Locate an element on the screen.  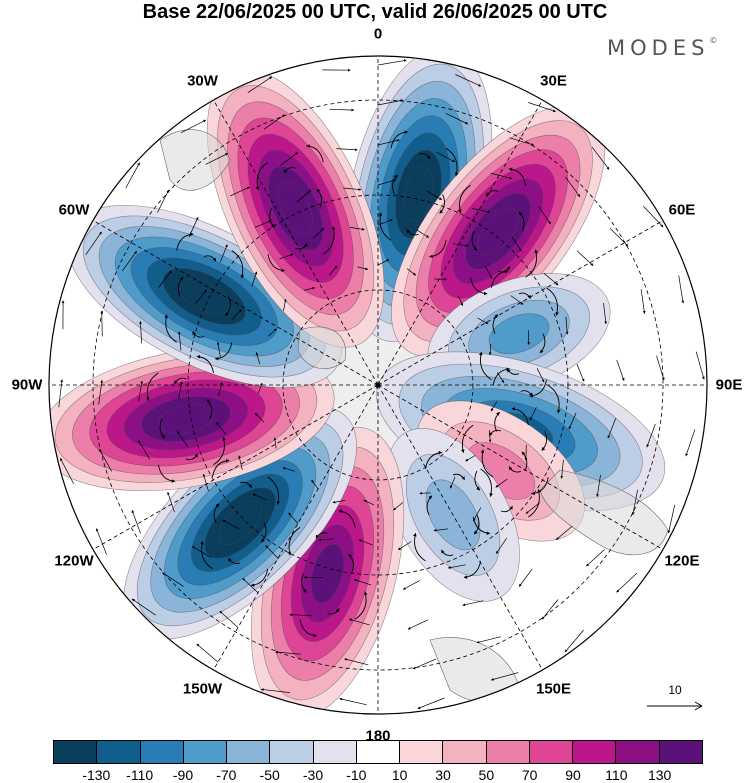
longitude-label: 150E is located at coordinates (553, 689).